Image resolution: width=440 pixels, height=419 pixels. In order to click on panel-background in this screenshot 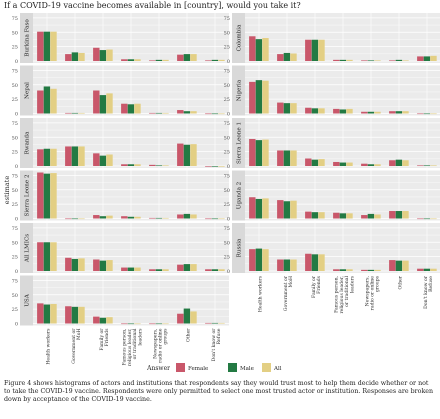, I will do `click(342, 38)`.